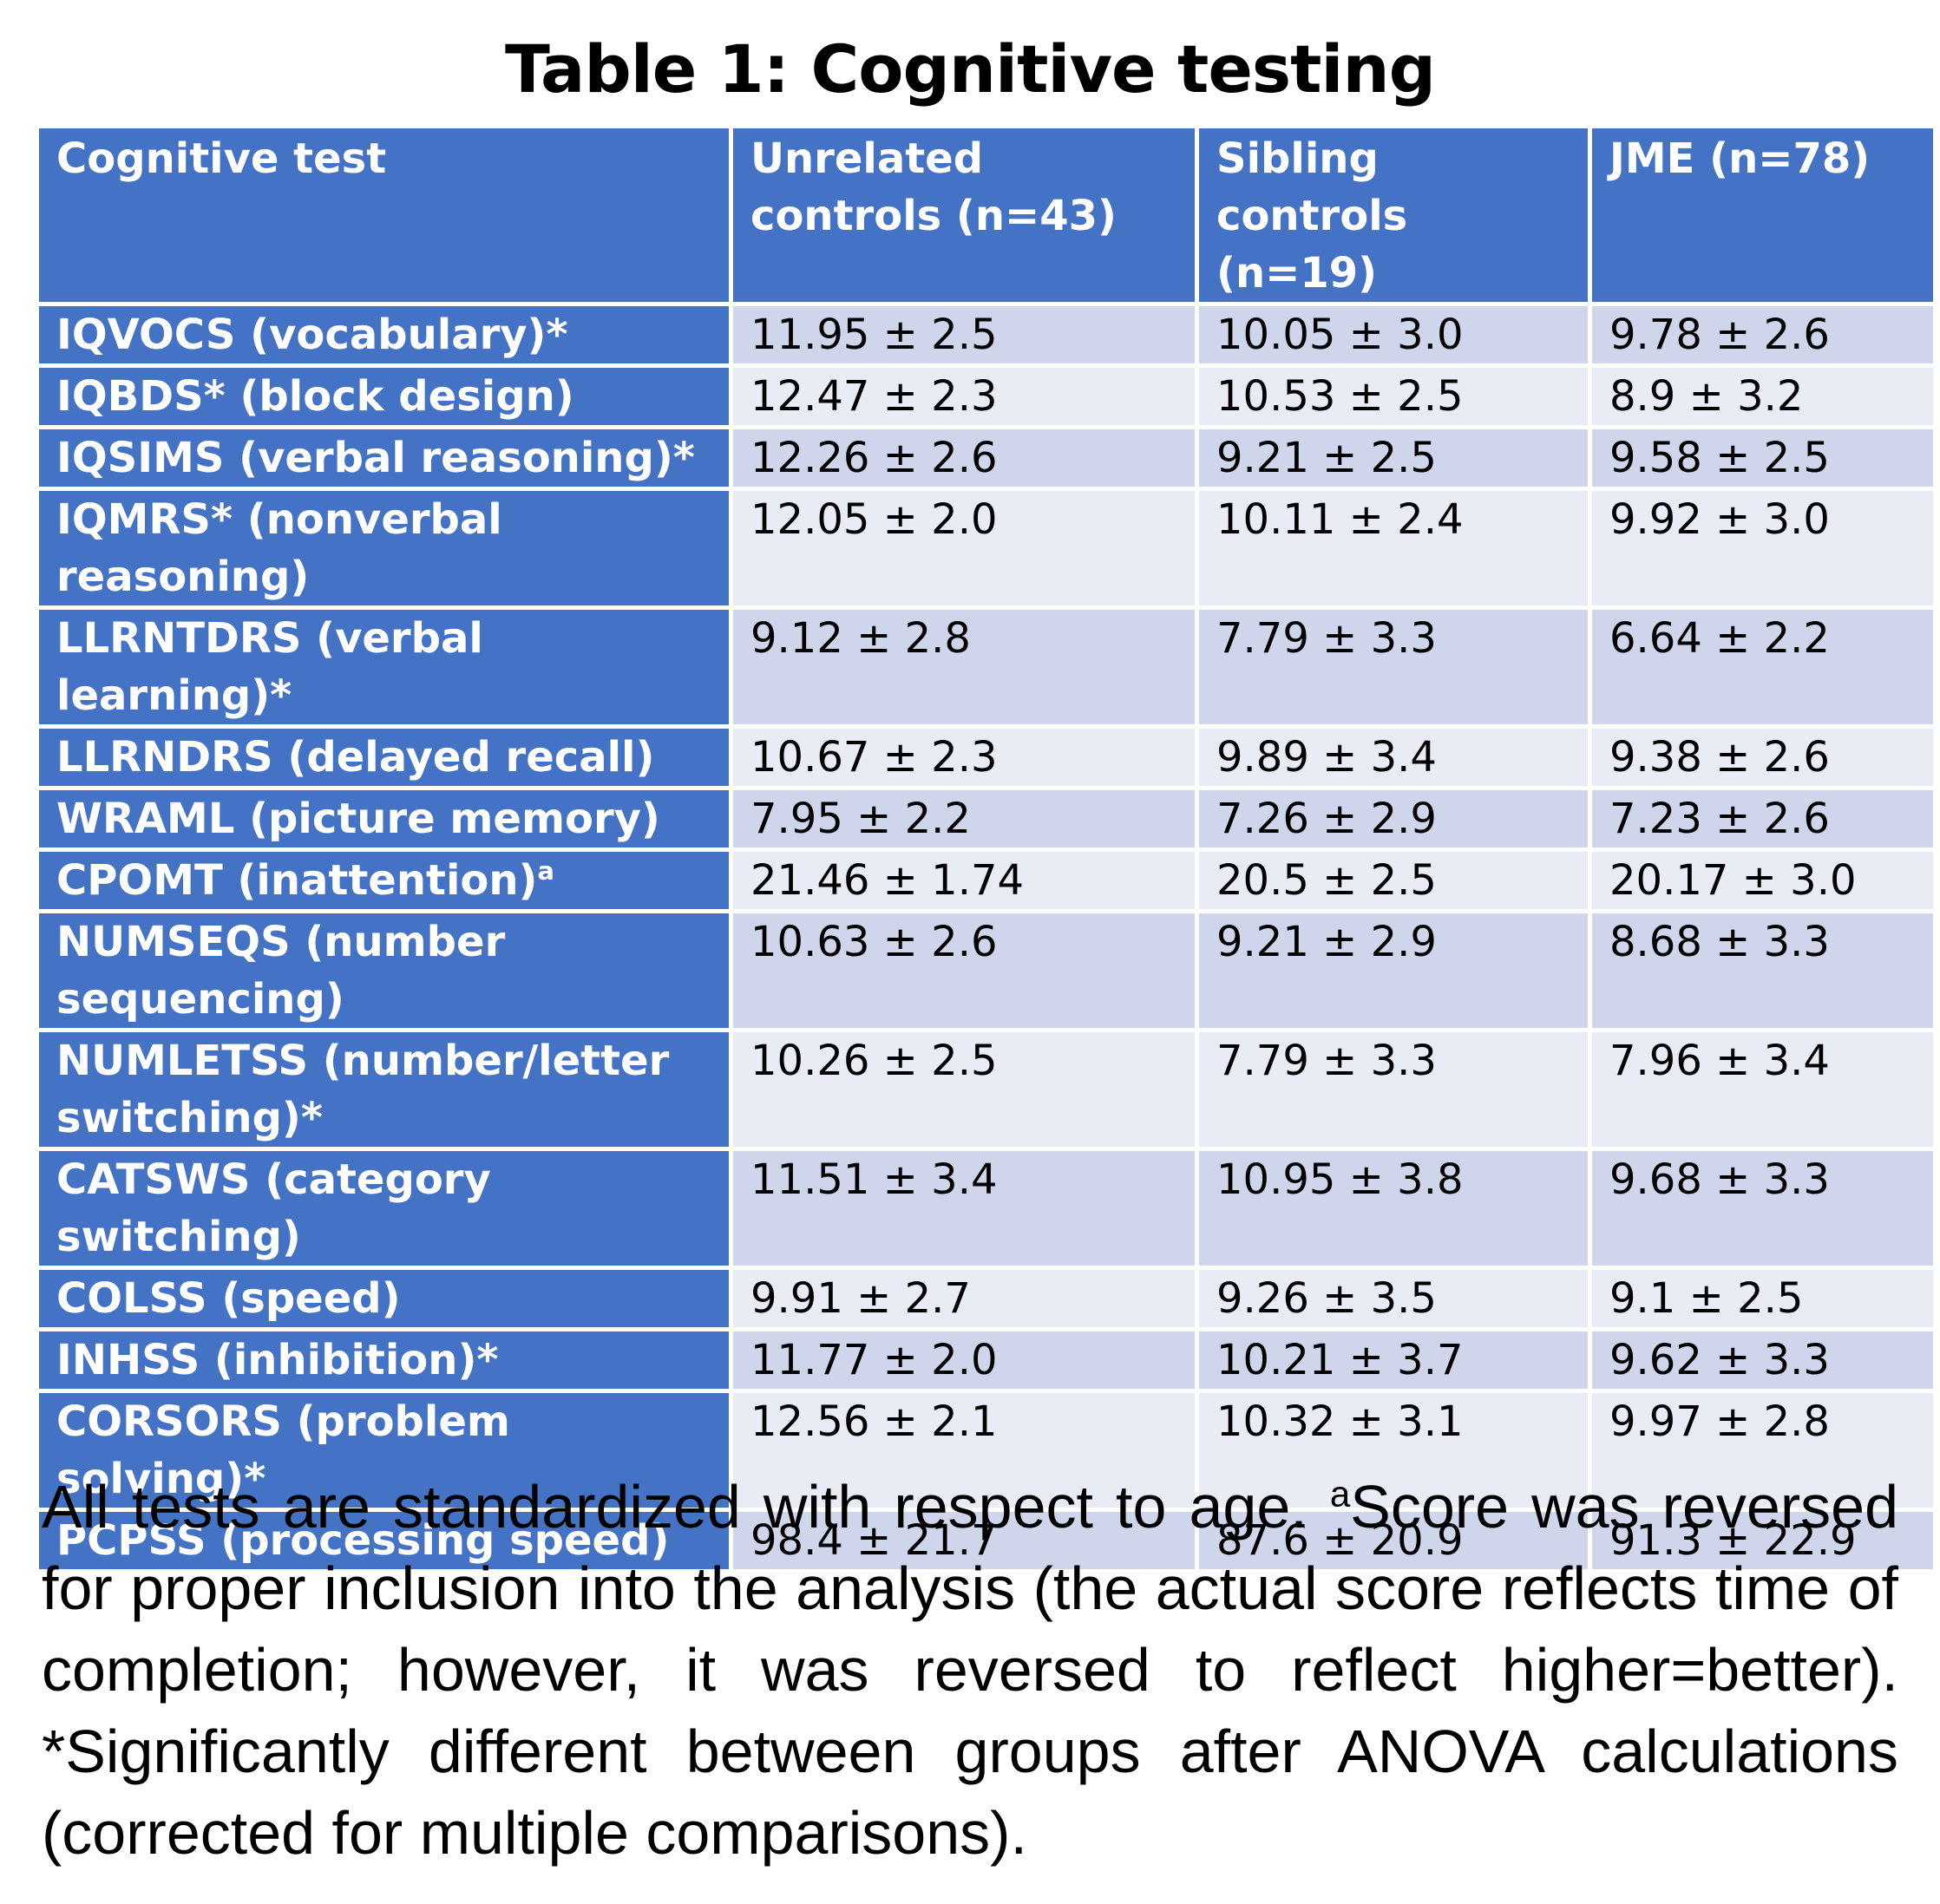 This screenshot has height=1904, width=1940. Describe the element at coordinates (964, 335) in the screenshot. I see `unrelated-controls-cell: 11.95 ± 2.5` at that location.